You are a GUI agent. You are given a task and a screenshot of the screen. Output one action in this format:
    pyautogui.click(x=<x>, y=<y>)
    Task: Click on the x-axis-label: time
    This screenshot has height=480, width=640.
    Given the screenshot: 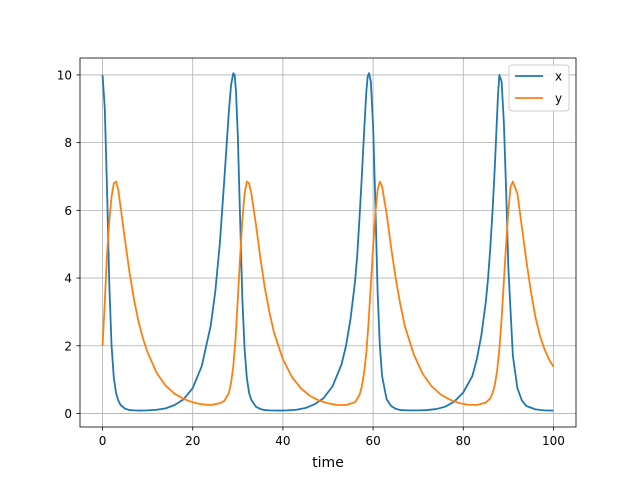 What is the action you would take?
    pyautogui.click(x=328, y=463)
    